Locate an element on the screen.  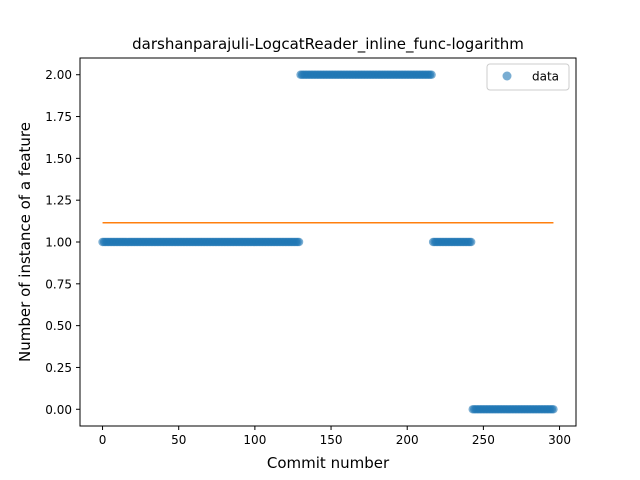
x-tick-label: 0 is located at coordinates (103, 440).